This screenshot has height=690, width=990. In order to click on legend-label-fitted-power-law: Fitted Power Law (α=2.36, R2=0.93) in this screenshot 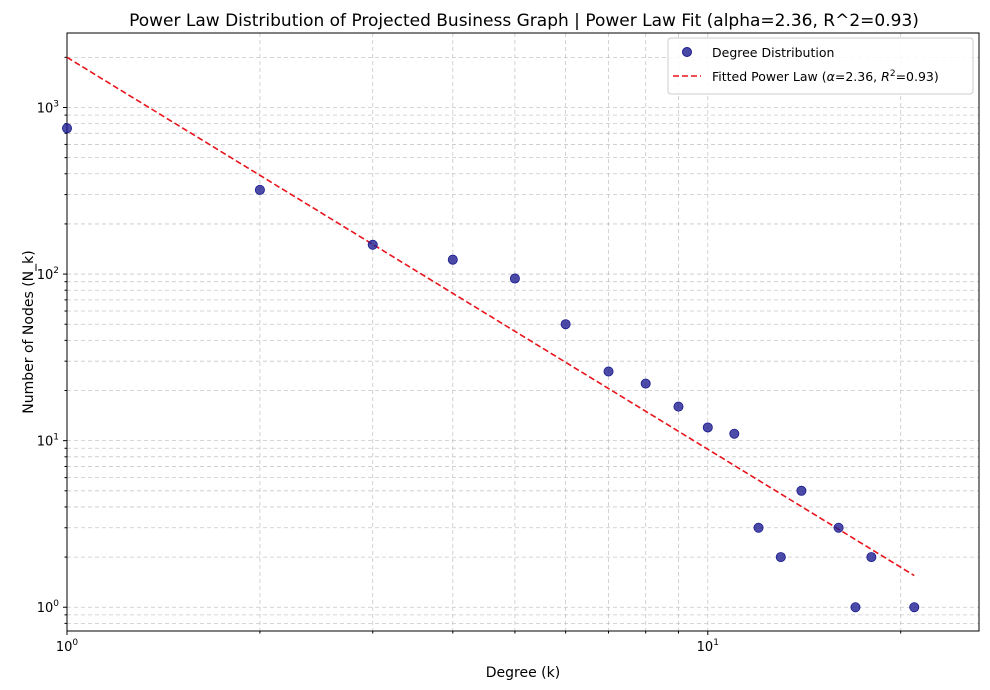, I will do `click(825, 76)`.